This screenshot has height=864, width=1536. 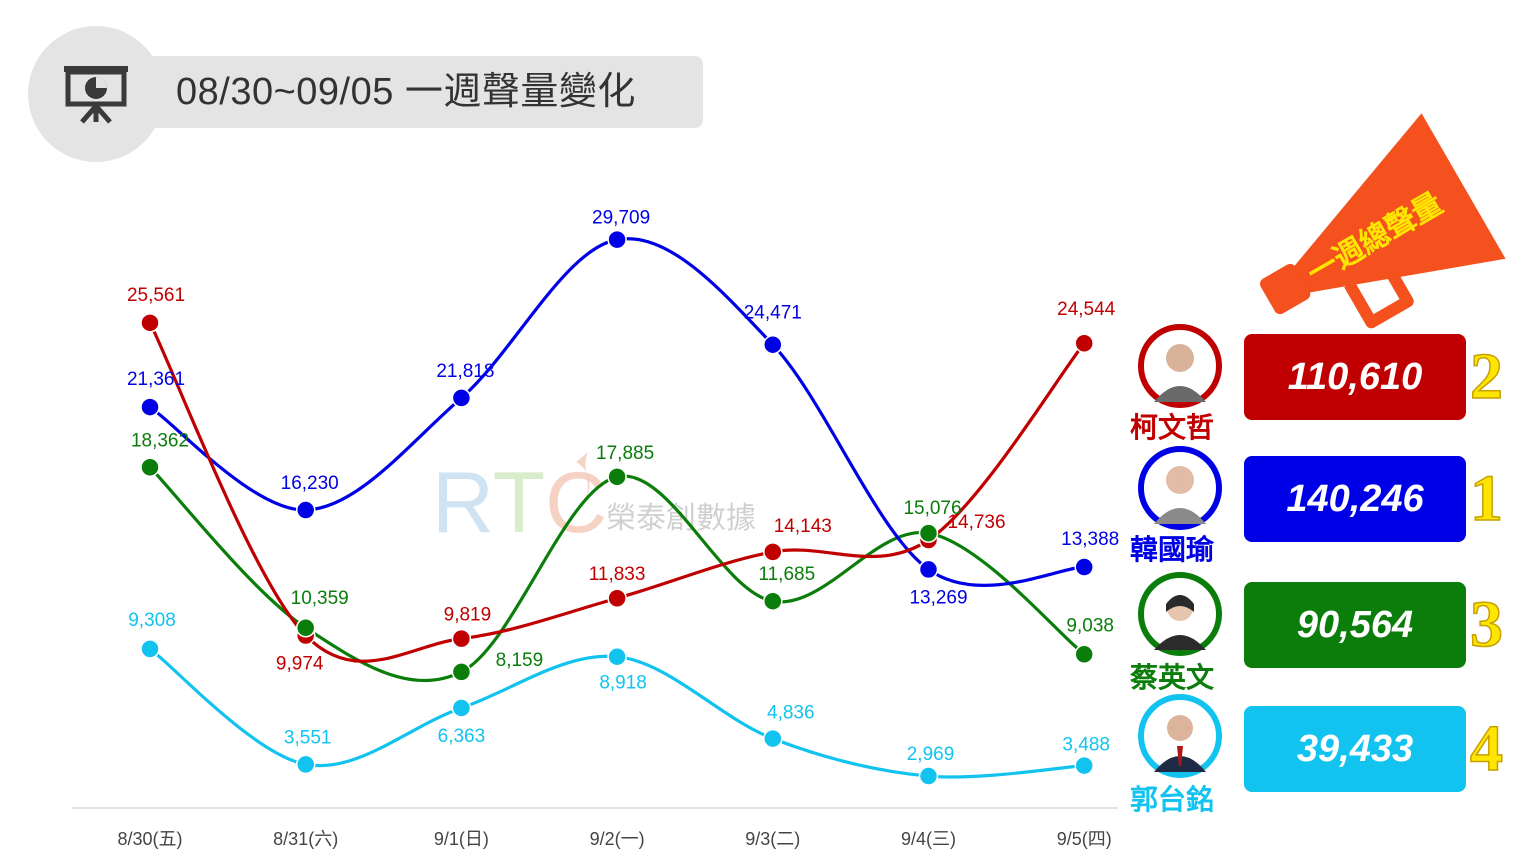 I want to click on data-label: 13,269, so click(x=938, y=597).